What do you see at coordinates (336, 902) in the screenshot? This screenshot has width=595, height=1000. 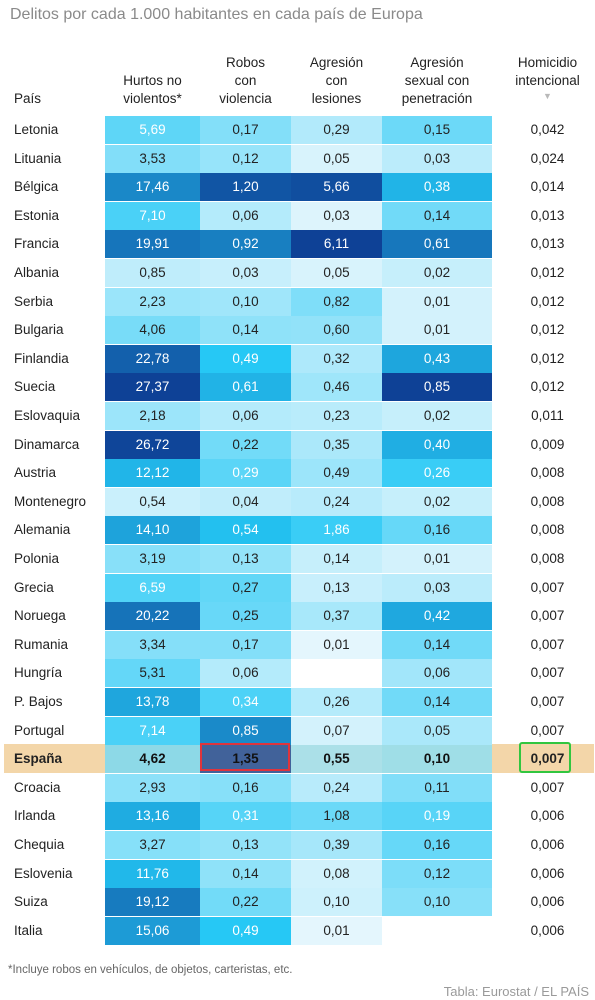 I see `agresion-lesiones-cell: 0,10` at bounding box center [336, 902].